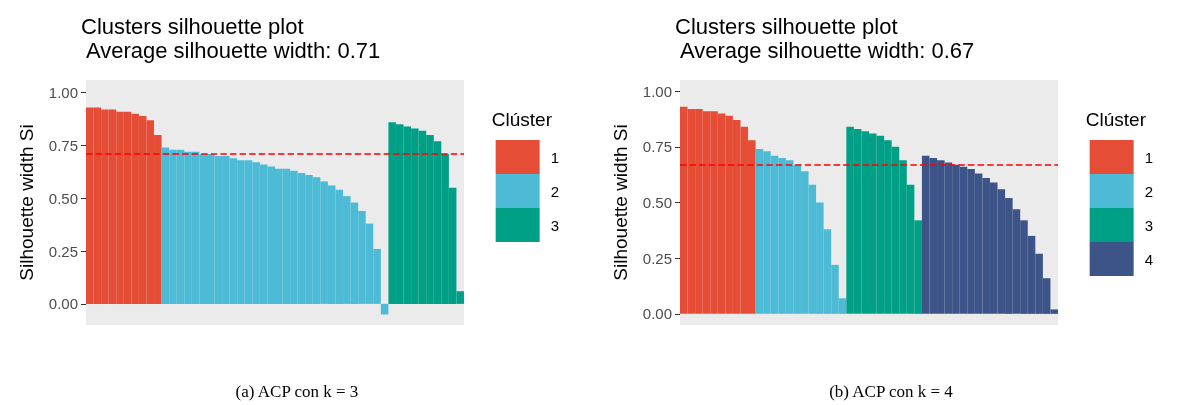 The height and width of the screenshot is (405, 1189). Describe the element at coordinates (1148, 259) in the screenshot. I see `legend-label: 4` at that location.